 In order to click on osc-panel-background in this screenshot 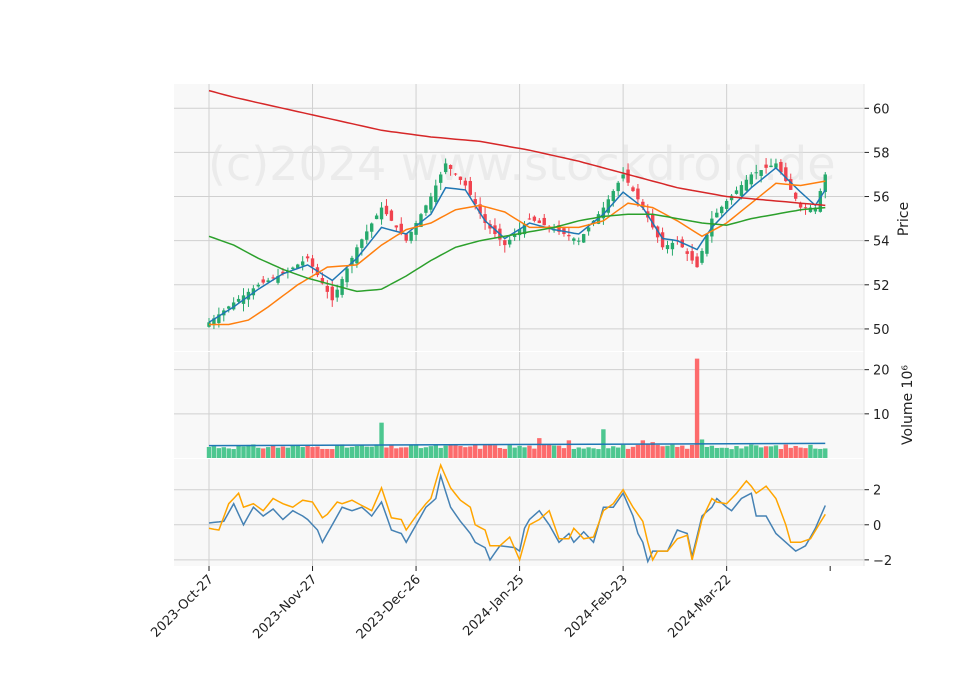, I will do `click(519, 512)`.